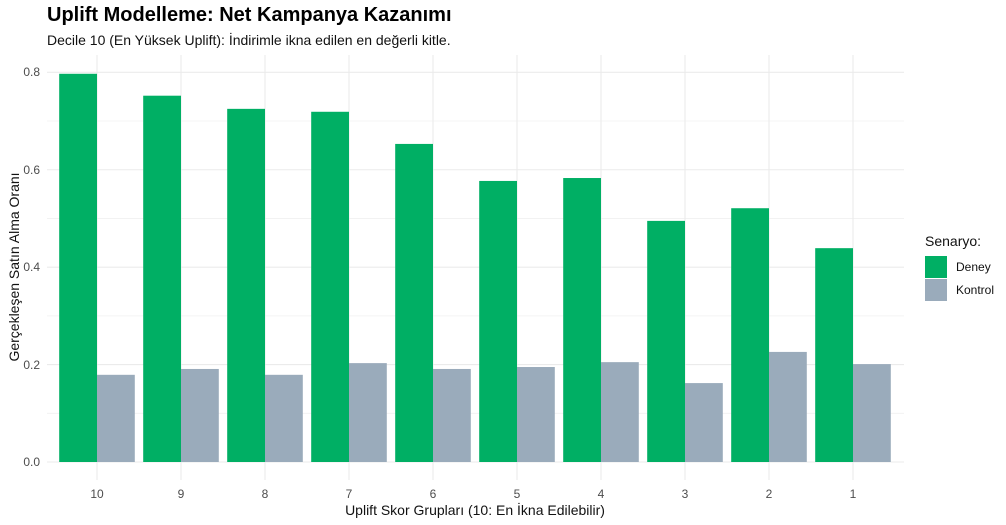 The width and height of the screenshot is (1006, 525). What do you see at coordinates (31, 72) in the screenshot?
I see `y-tick-label: 0.8` at bounding box center [31, 72].